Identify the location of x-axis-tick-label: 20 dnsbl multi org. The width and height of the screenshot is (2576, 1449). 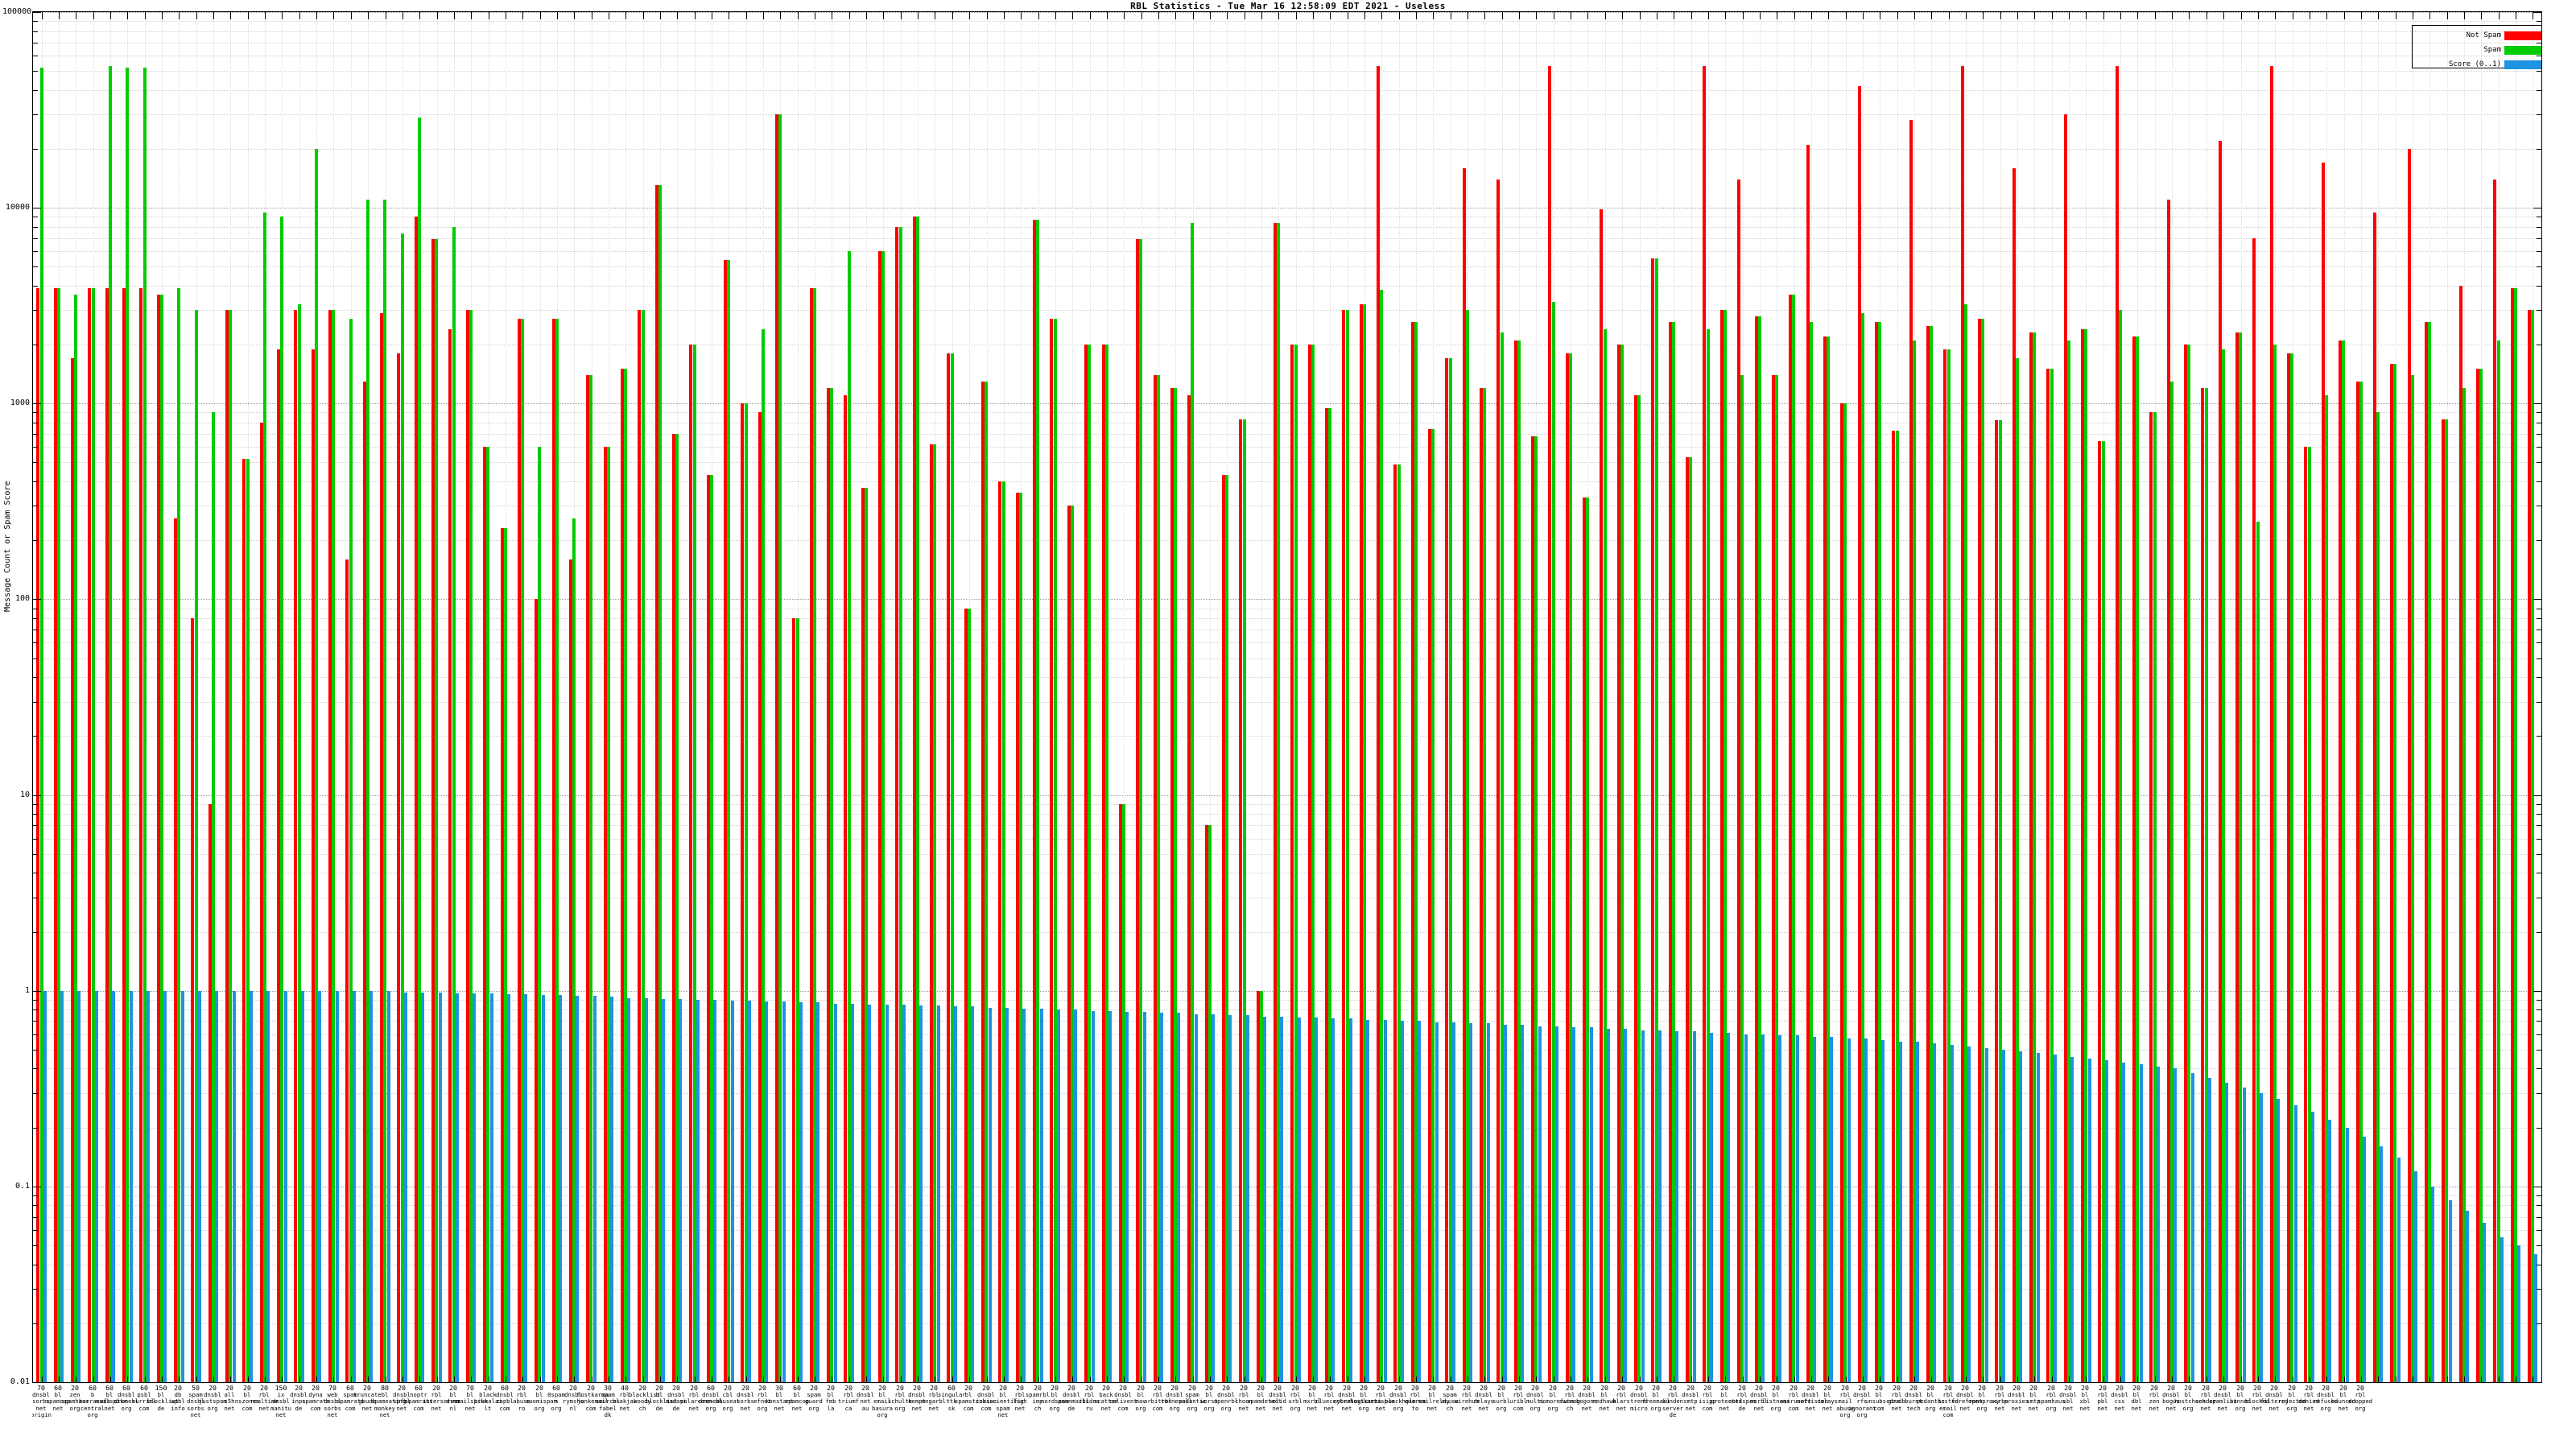
(1535, 1398).